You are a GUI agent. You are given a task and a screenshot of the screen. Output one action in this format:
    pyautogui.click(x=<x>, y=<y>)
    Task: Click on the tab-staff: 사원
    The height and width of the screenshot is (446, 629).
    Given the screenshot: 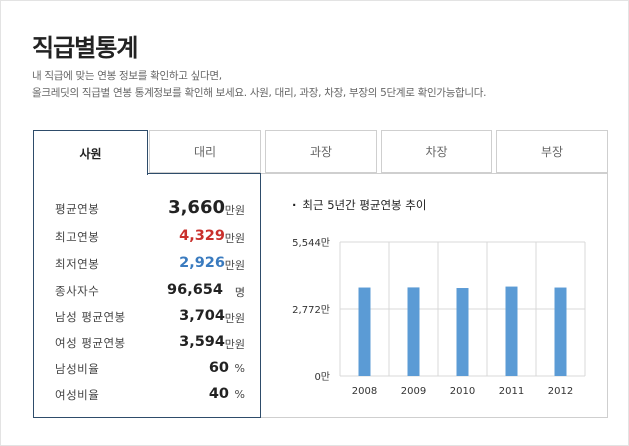 What is the action you would take?
    pyautogui.click(x=90, y=152)
    